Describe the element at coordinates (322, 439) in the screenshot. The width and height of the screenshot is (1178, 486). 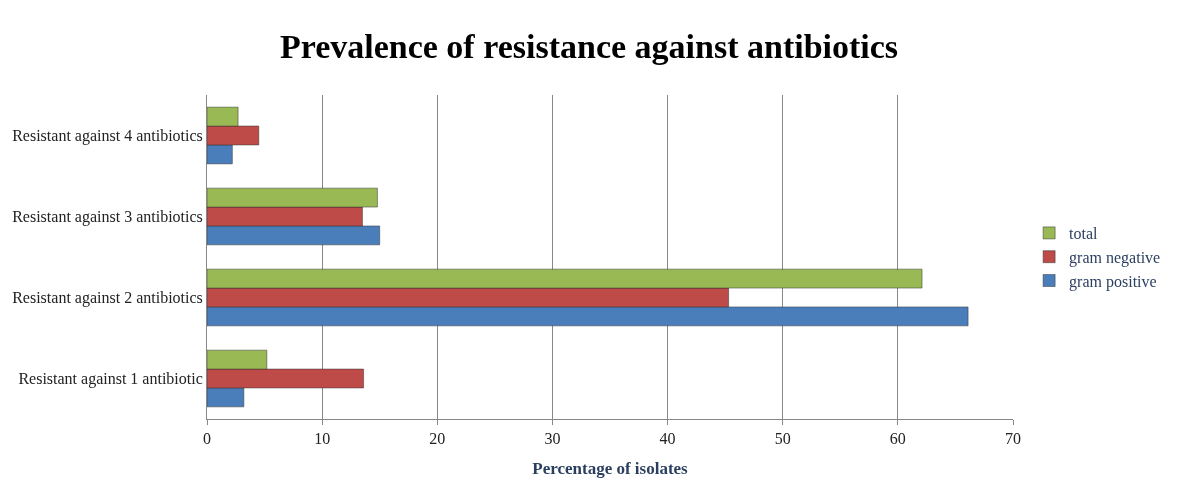
I see `x-tick-label: 10` at that location.